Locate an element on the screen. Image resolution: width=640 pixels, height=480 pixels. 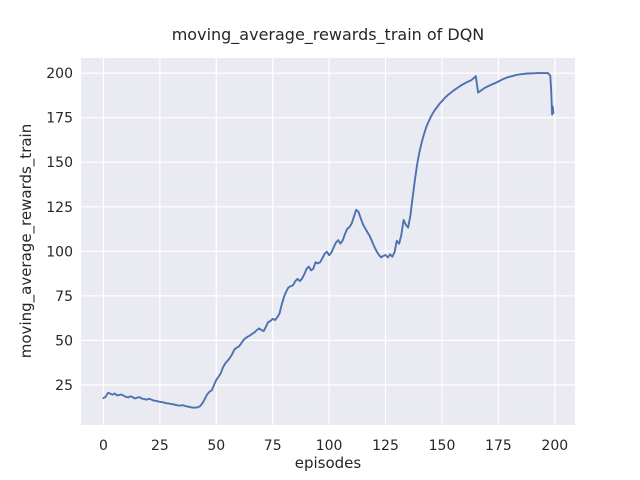
y-tick-label: 150 is located at coordinates (59, 163).